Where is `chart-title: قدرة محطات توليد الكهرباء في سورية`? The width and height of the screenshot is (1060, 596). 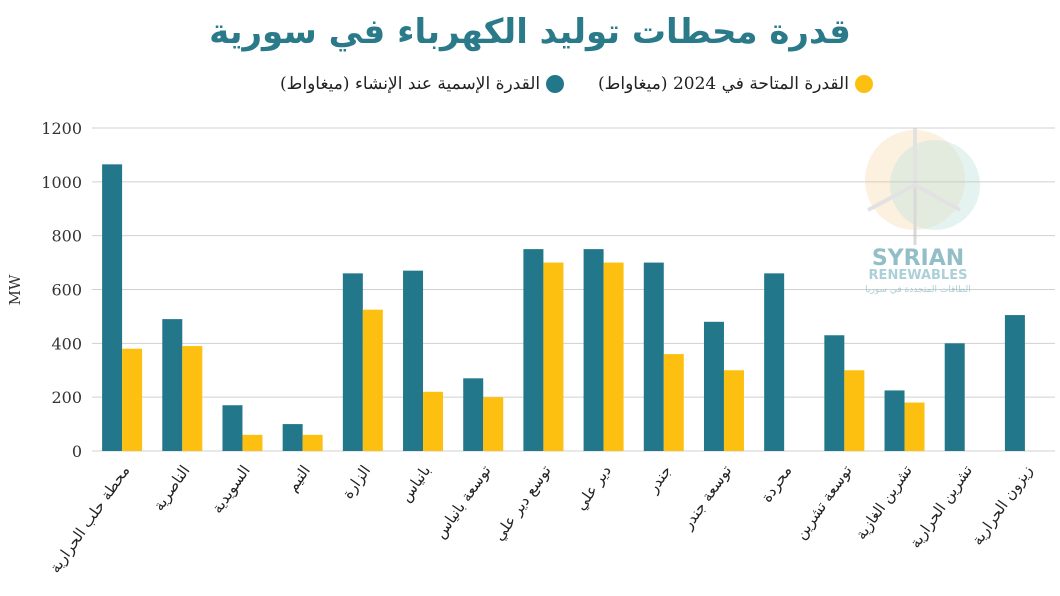
chart-title: قدرة محطات توليد الكهرباء في سورية is located at coordinates (530, 32).